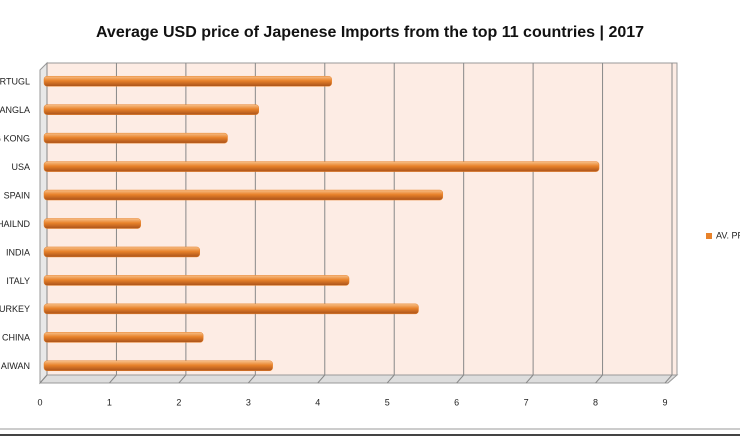 The width and height of the screenshot is (740, 438). Describe the element at coordinates (15, 110) in the screenshot. I see `y-tick-label: ANGLA` at that location.